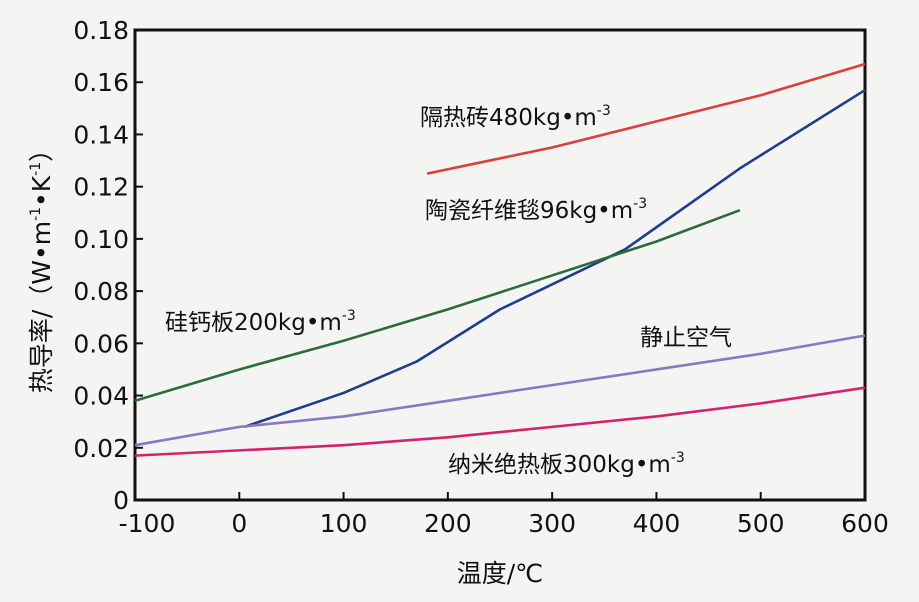 The image size is (919, 602). What do you see at coordinates (101, 134) in the screenshot?
I see `y-tick-label: 0.14` at bounding box center [101, 134].